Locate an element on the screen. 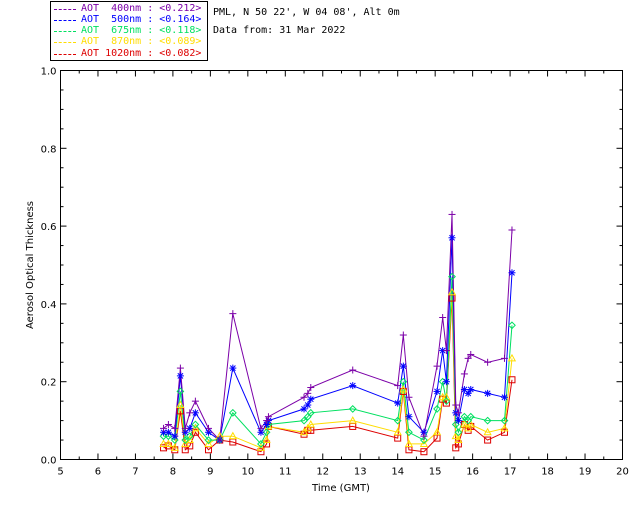  x-tick-label: 5 is located at coordinates (60, 472).